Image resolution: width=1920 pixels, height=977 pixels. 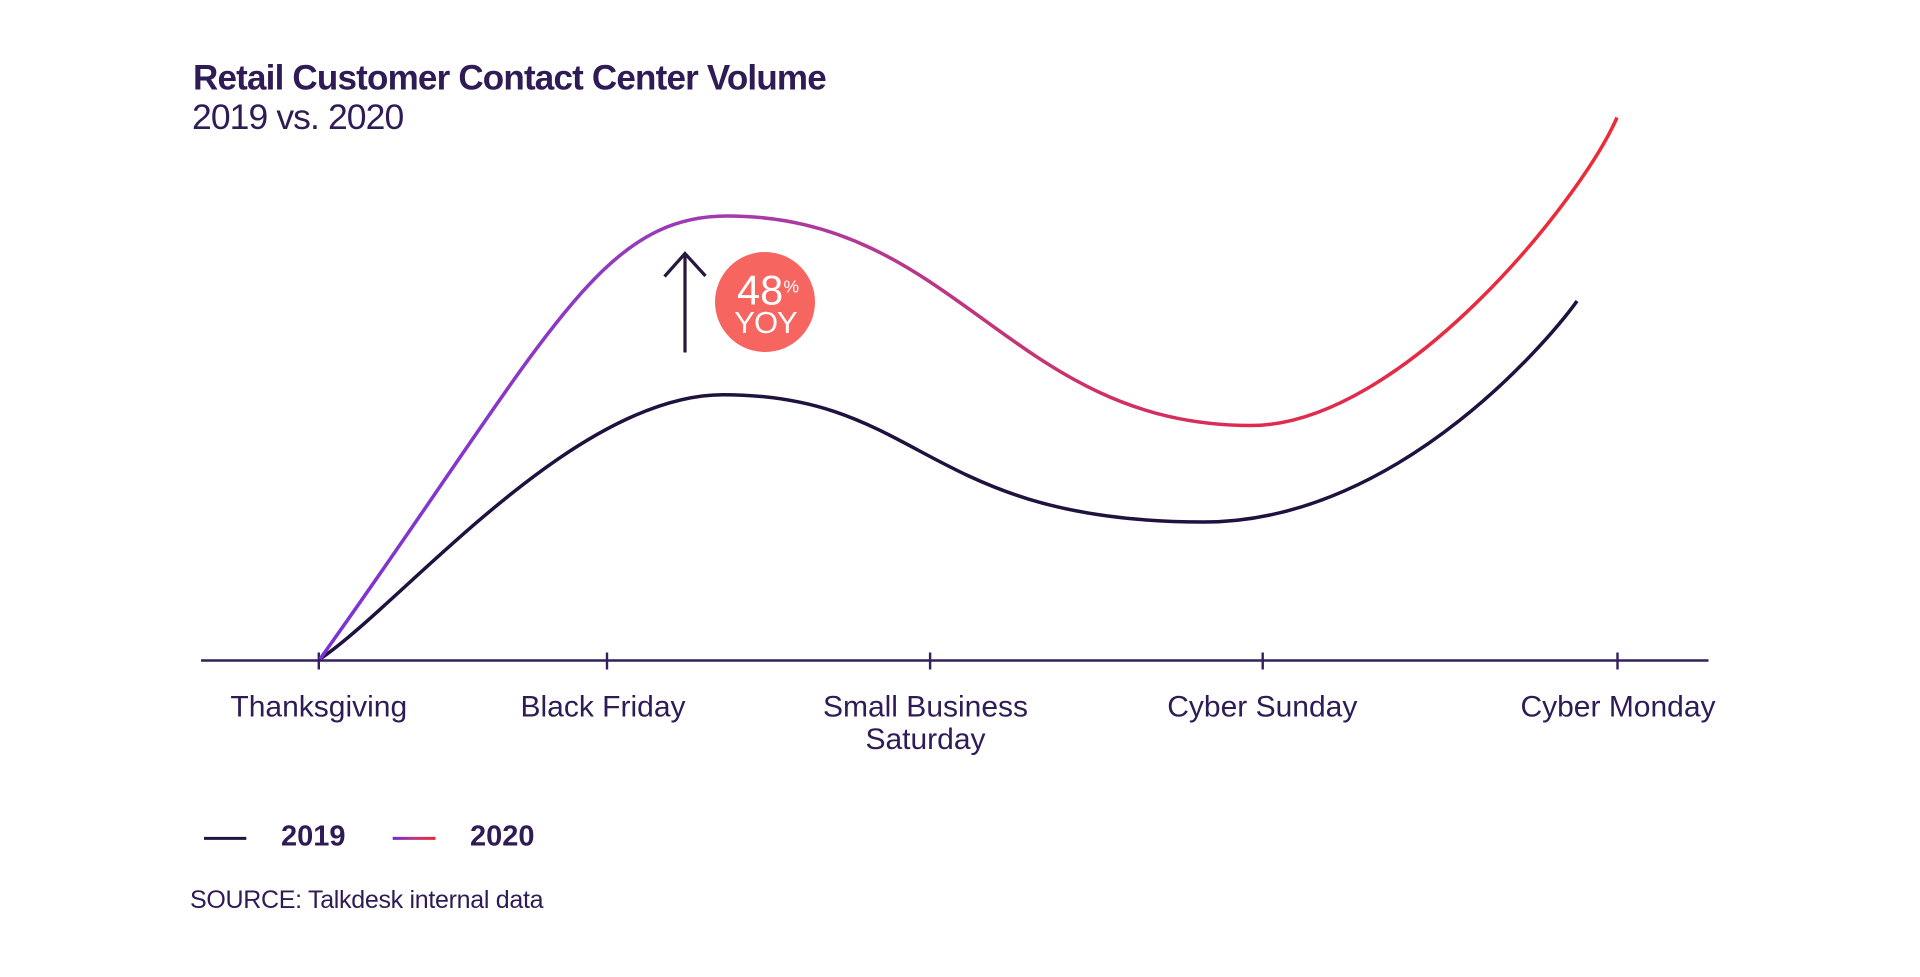 What do you see at coordinates (297, 117) in the screenshot?
I see `svg-text: 2019 vs. 2020` at bounding box center [297, 117].